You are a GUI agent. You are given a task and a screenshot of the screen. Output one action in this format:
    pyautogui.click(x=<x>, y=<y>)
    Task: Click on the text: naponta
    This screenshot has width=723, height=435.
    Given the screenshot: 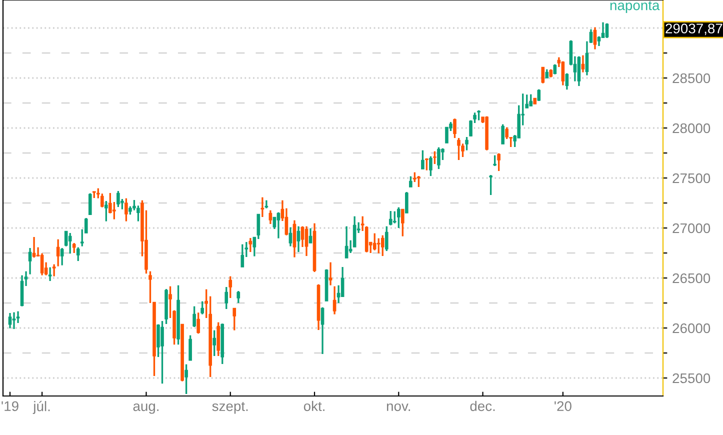 What is the action you would take?
    pyautogui.click(x=635, y=7)
    